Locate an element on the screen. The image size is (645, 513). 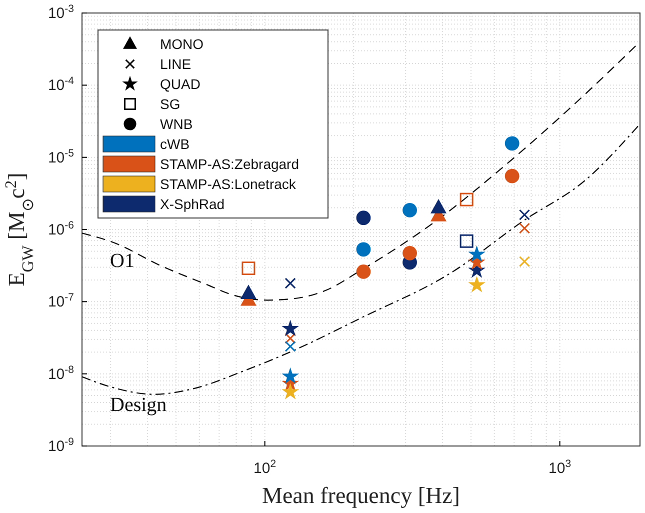
legend-label: QUAD is located at coordinates (180, 84).